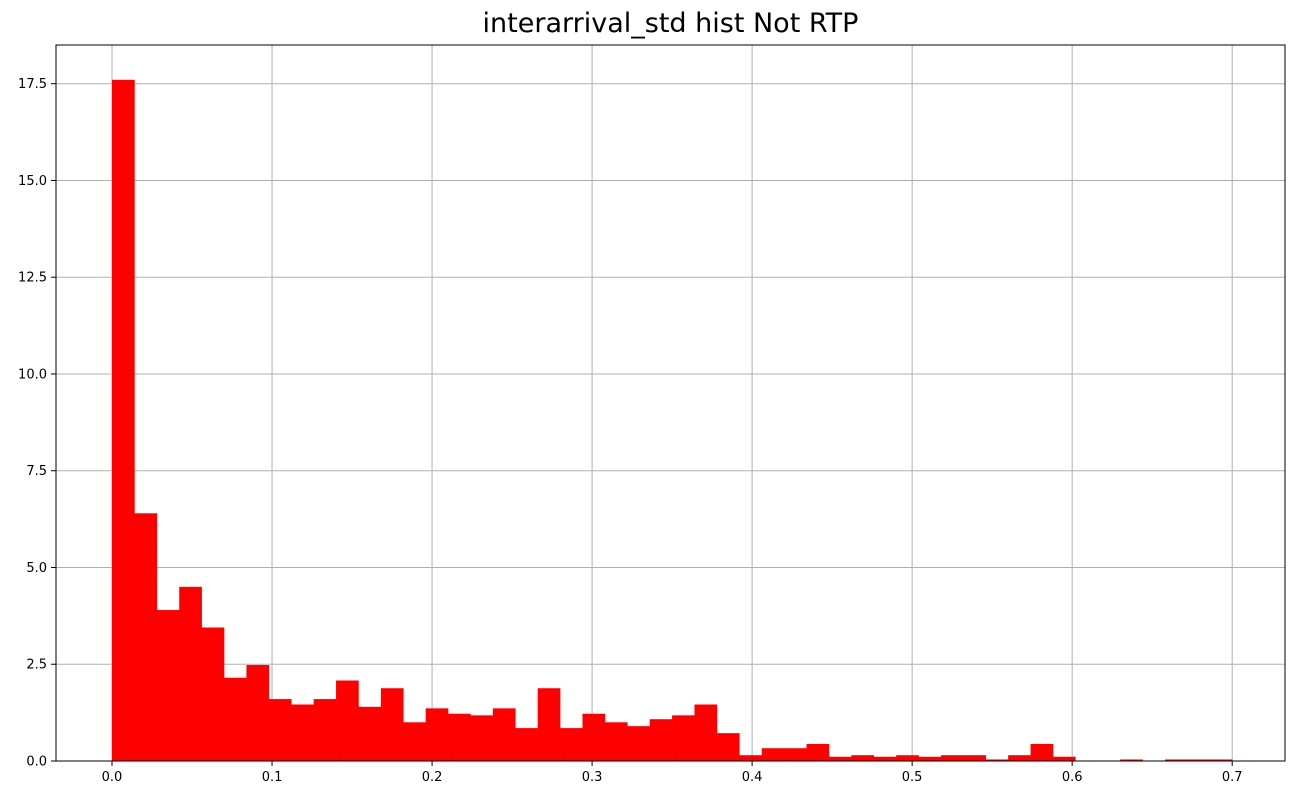 The image size is (1300, 800). What do you see at coordinates (36, 568) in the screenshot?
I see `y-tick-label: 5.0` at bounding box center [36, 568].